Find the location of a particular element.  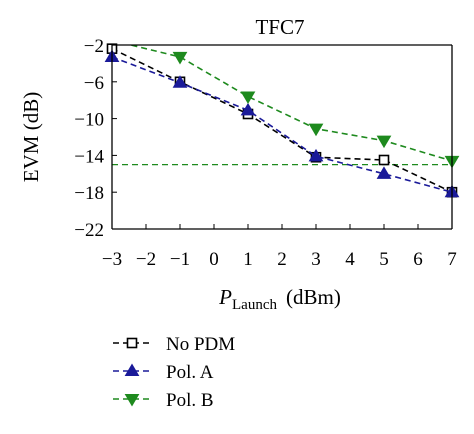

y-tick-label-3: −14 is located at coordinates (89, 156).